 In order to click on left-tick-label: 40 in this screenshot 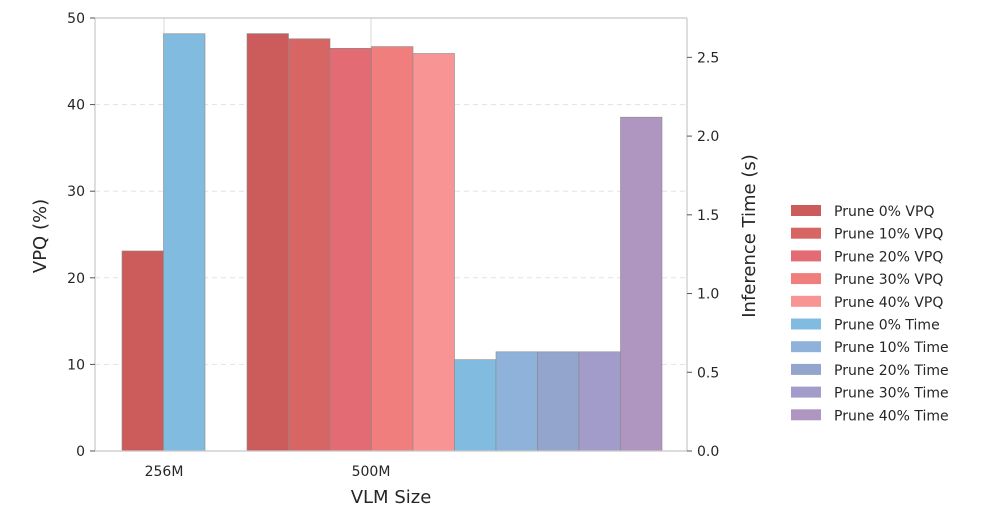, I will do `click(76, 106)`.